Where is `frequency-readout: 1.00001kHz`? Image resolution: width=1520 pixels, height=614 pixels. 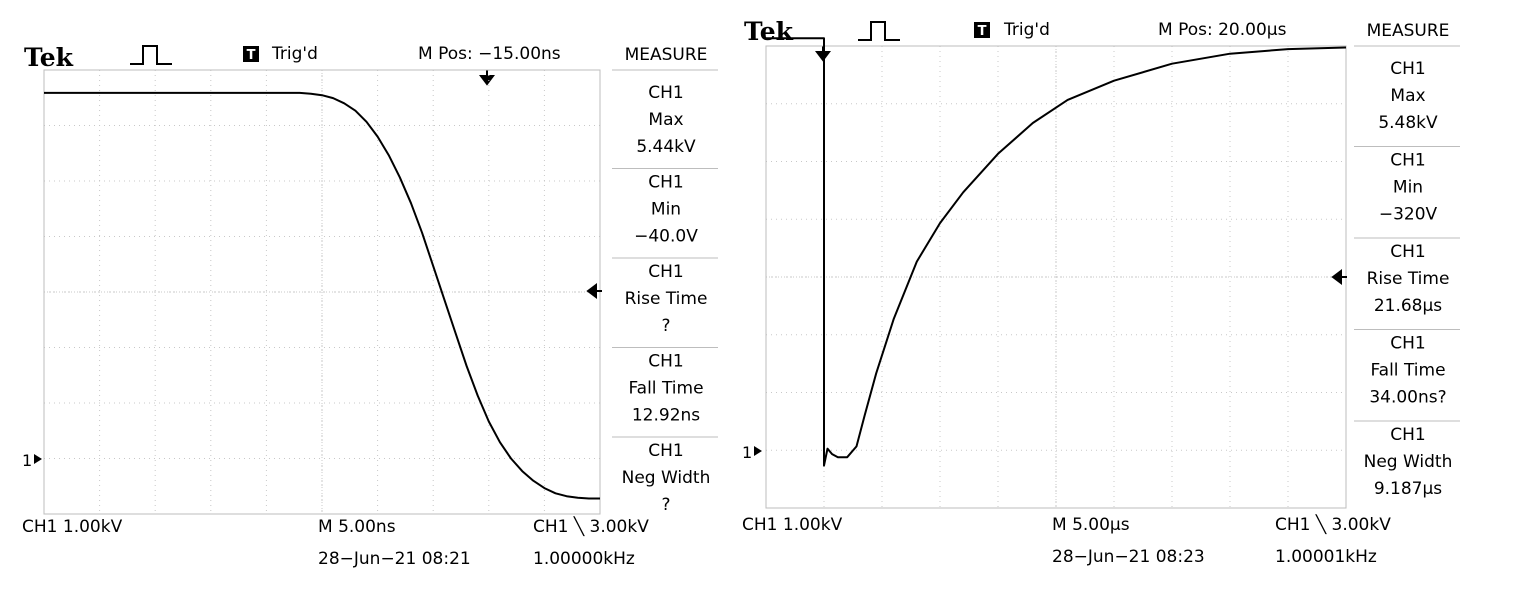 frequency-readout: 1.00001kHz is located at coordinates (1326, 557).